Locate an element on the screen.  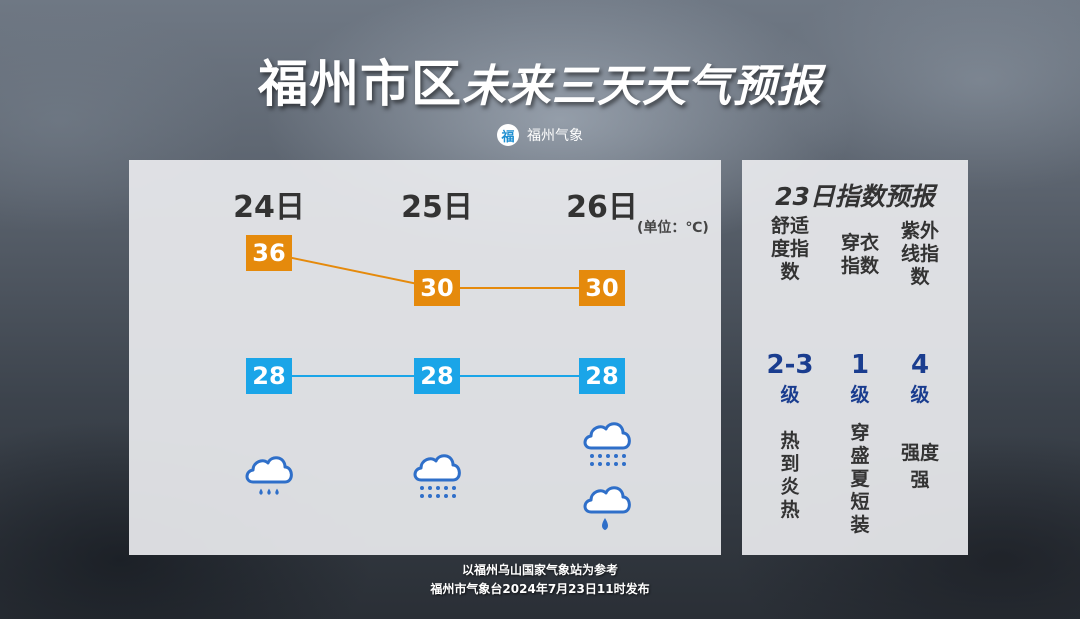
index-name-comfort: 舒适度指数 is located at coordinates (790, 249).